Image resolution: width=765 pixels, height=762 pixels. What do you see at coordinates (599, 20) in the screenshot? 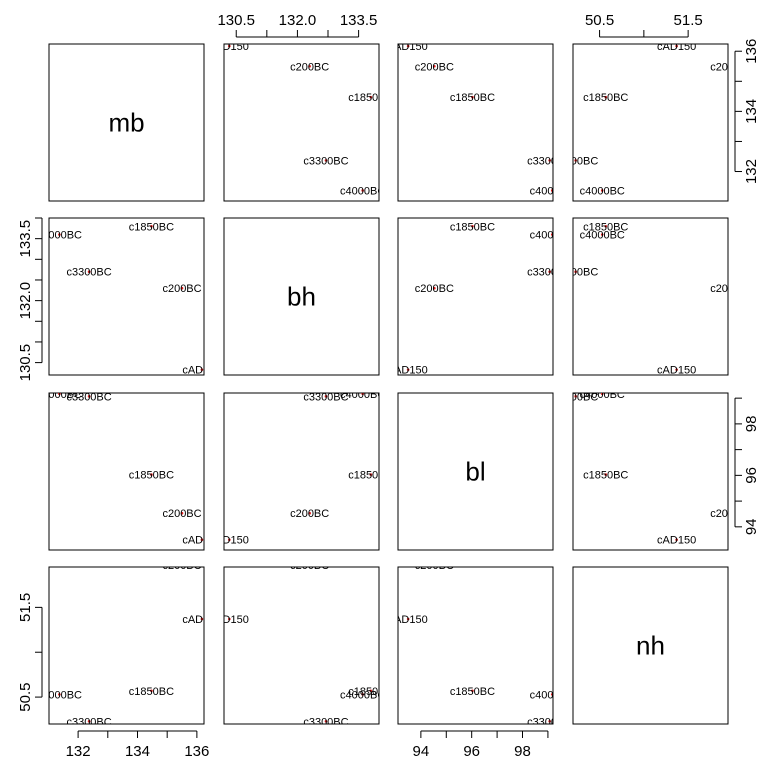
I see `x-tick-label-top-nh: 50.5` at bounding box center [599, 20].